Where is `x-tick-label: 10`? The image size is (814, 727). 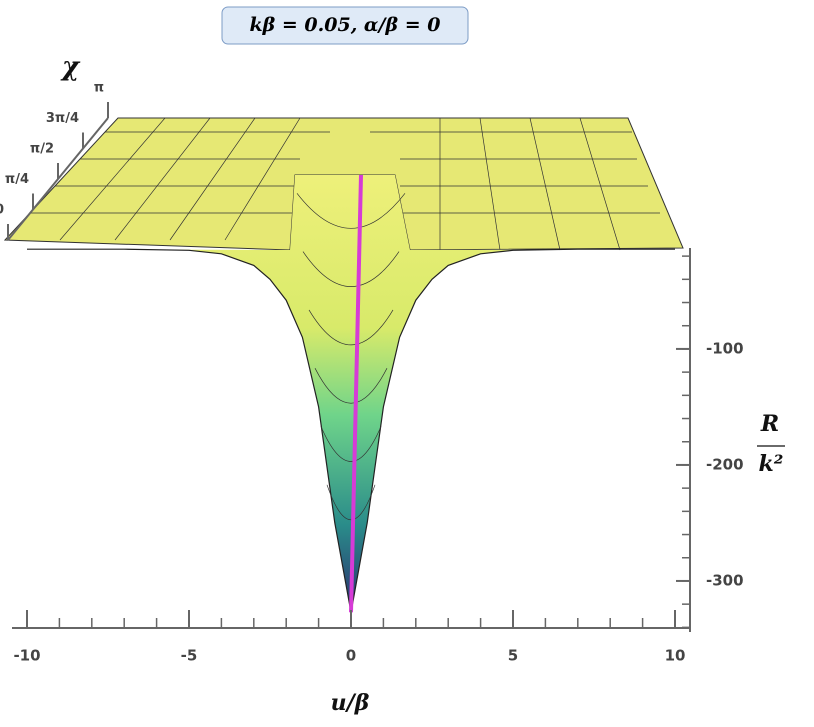
x-tick-label: 10 is located at coordinates (675, 656).